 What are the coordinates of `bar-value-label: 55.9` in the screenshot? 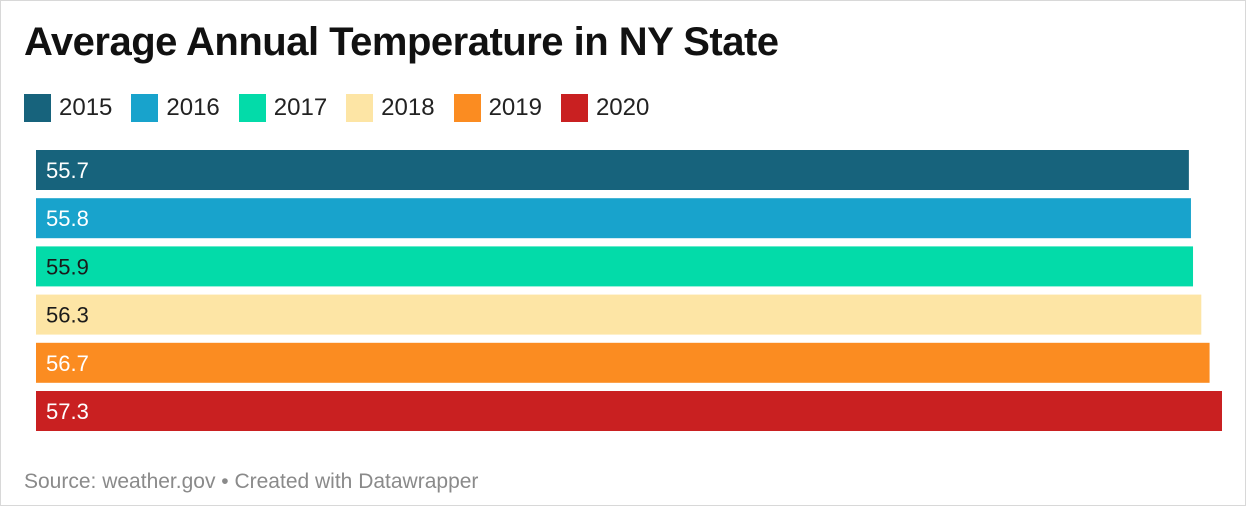 It's located at (67, 266).